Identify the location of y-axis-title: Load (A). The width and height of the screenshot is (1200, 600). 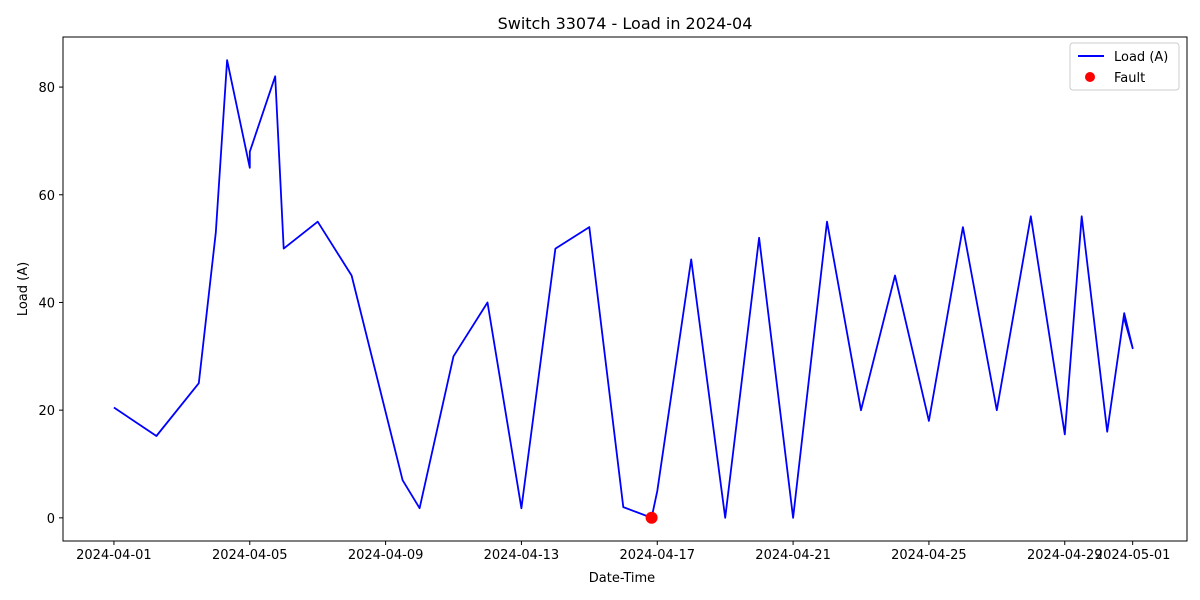
(23, 289).